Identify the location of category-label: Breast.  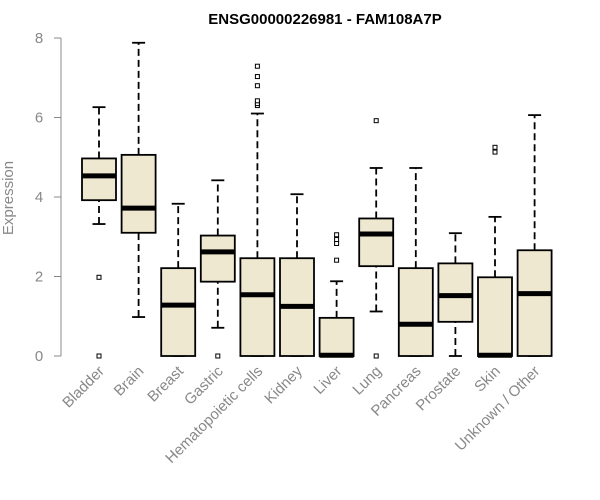
(165, 383).